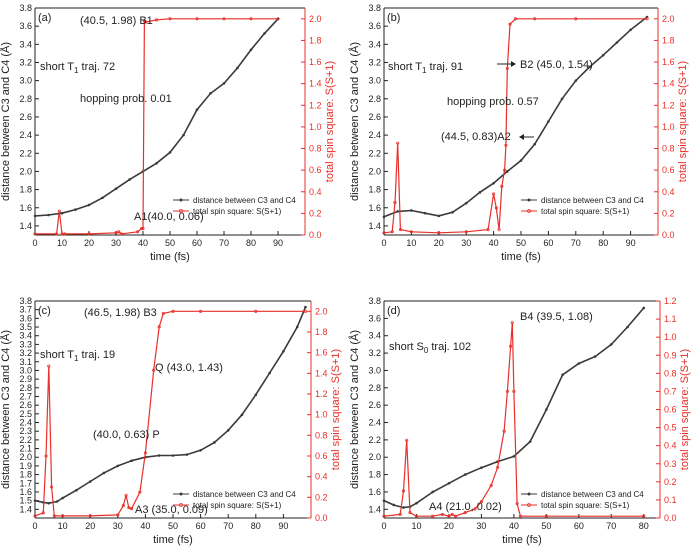  What do you see at coordinates (156, 117) in the screenshot?
I see `distance-series-line` at bounding box center [156, 117].